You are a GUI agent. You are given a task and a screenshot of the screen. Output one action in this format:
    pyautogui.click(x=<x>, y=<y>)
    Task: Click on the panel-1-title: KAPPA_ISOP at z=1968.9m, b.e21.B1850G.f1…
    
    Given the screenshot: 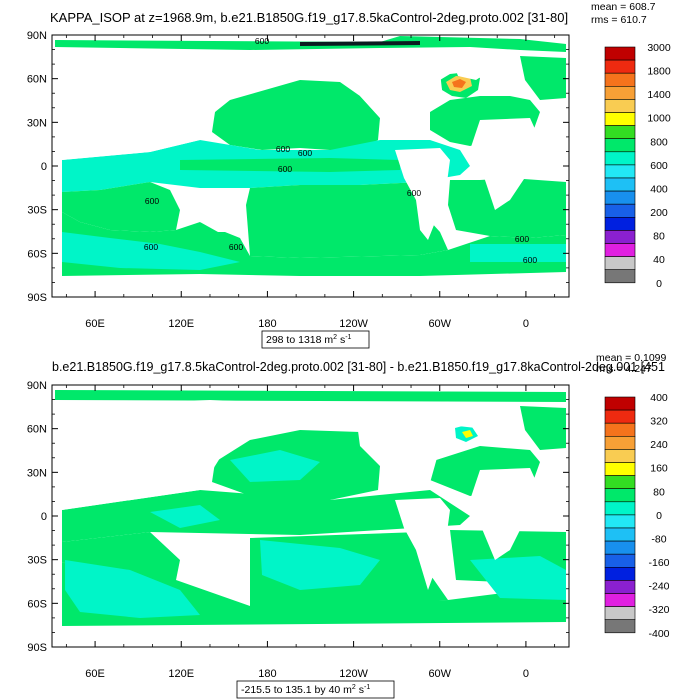 What is the action you would take?
    pyautogui.click(x=309, y=17)
    